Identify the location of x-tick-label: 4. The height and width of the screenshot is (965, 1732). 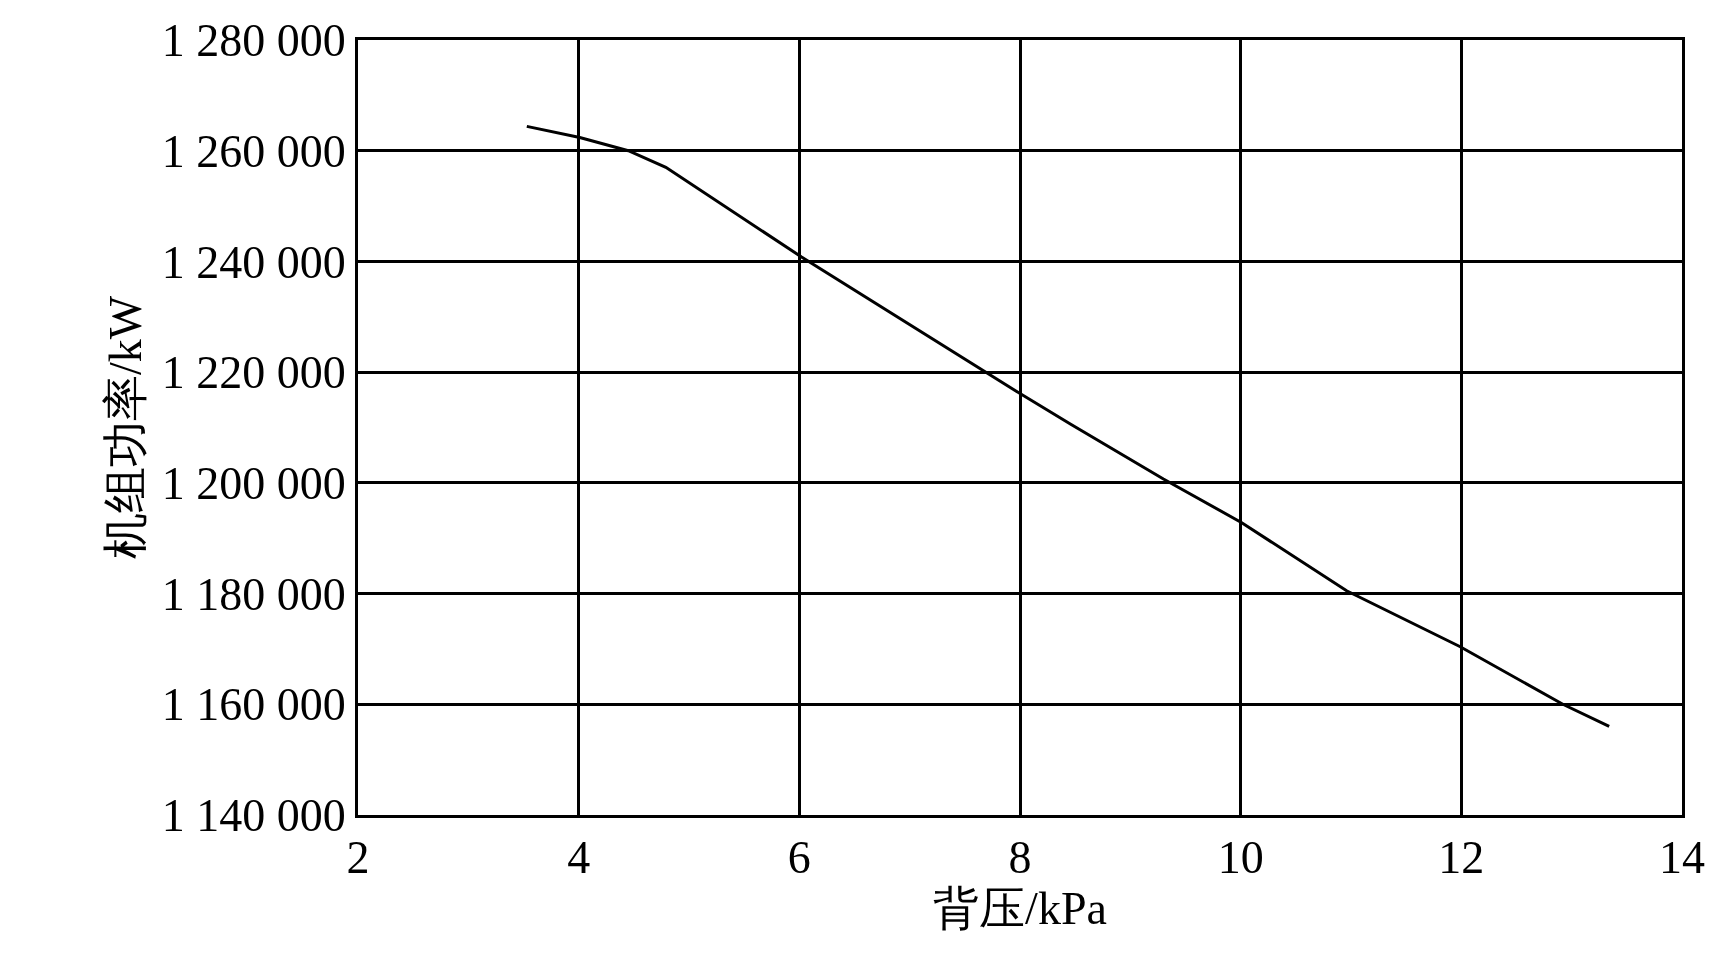
(579, 858).